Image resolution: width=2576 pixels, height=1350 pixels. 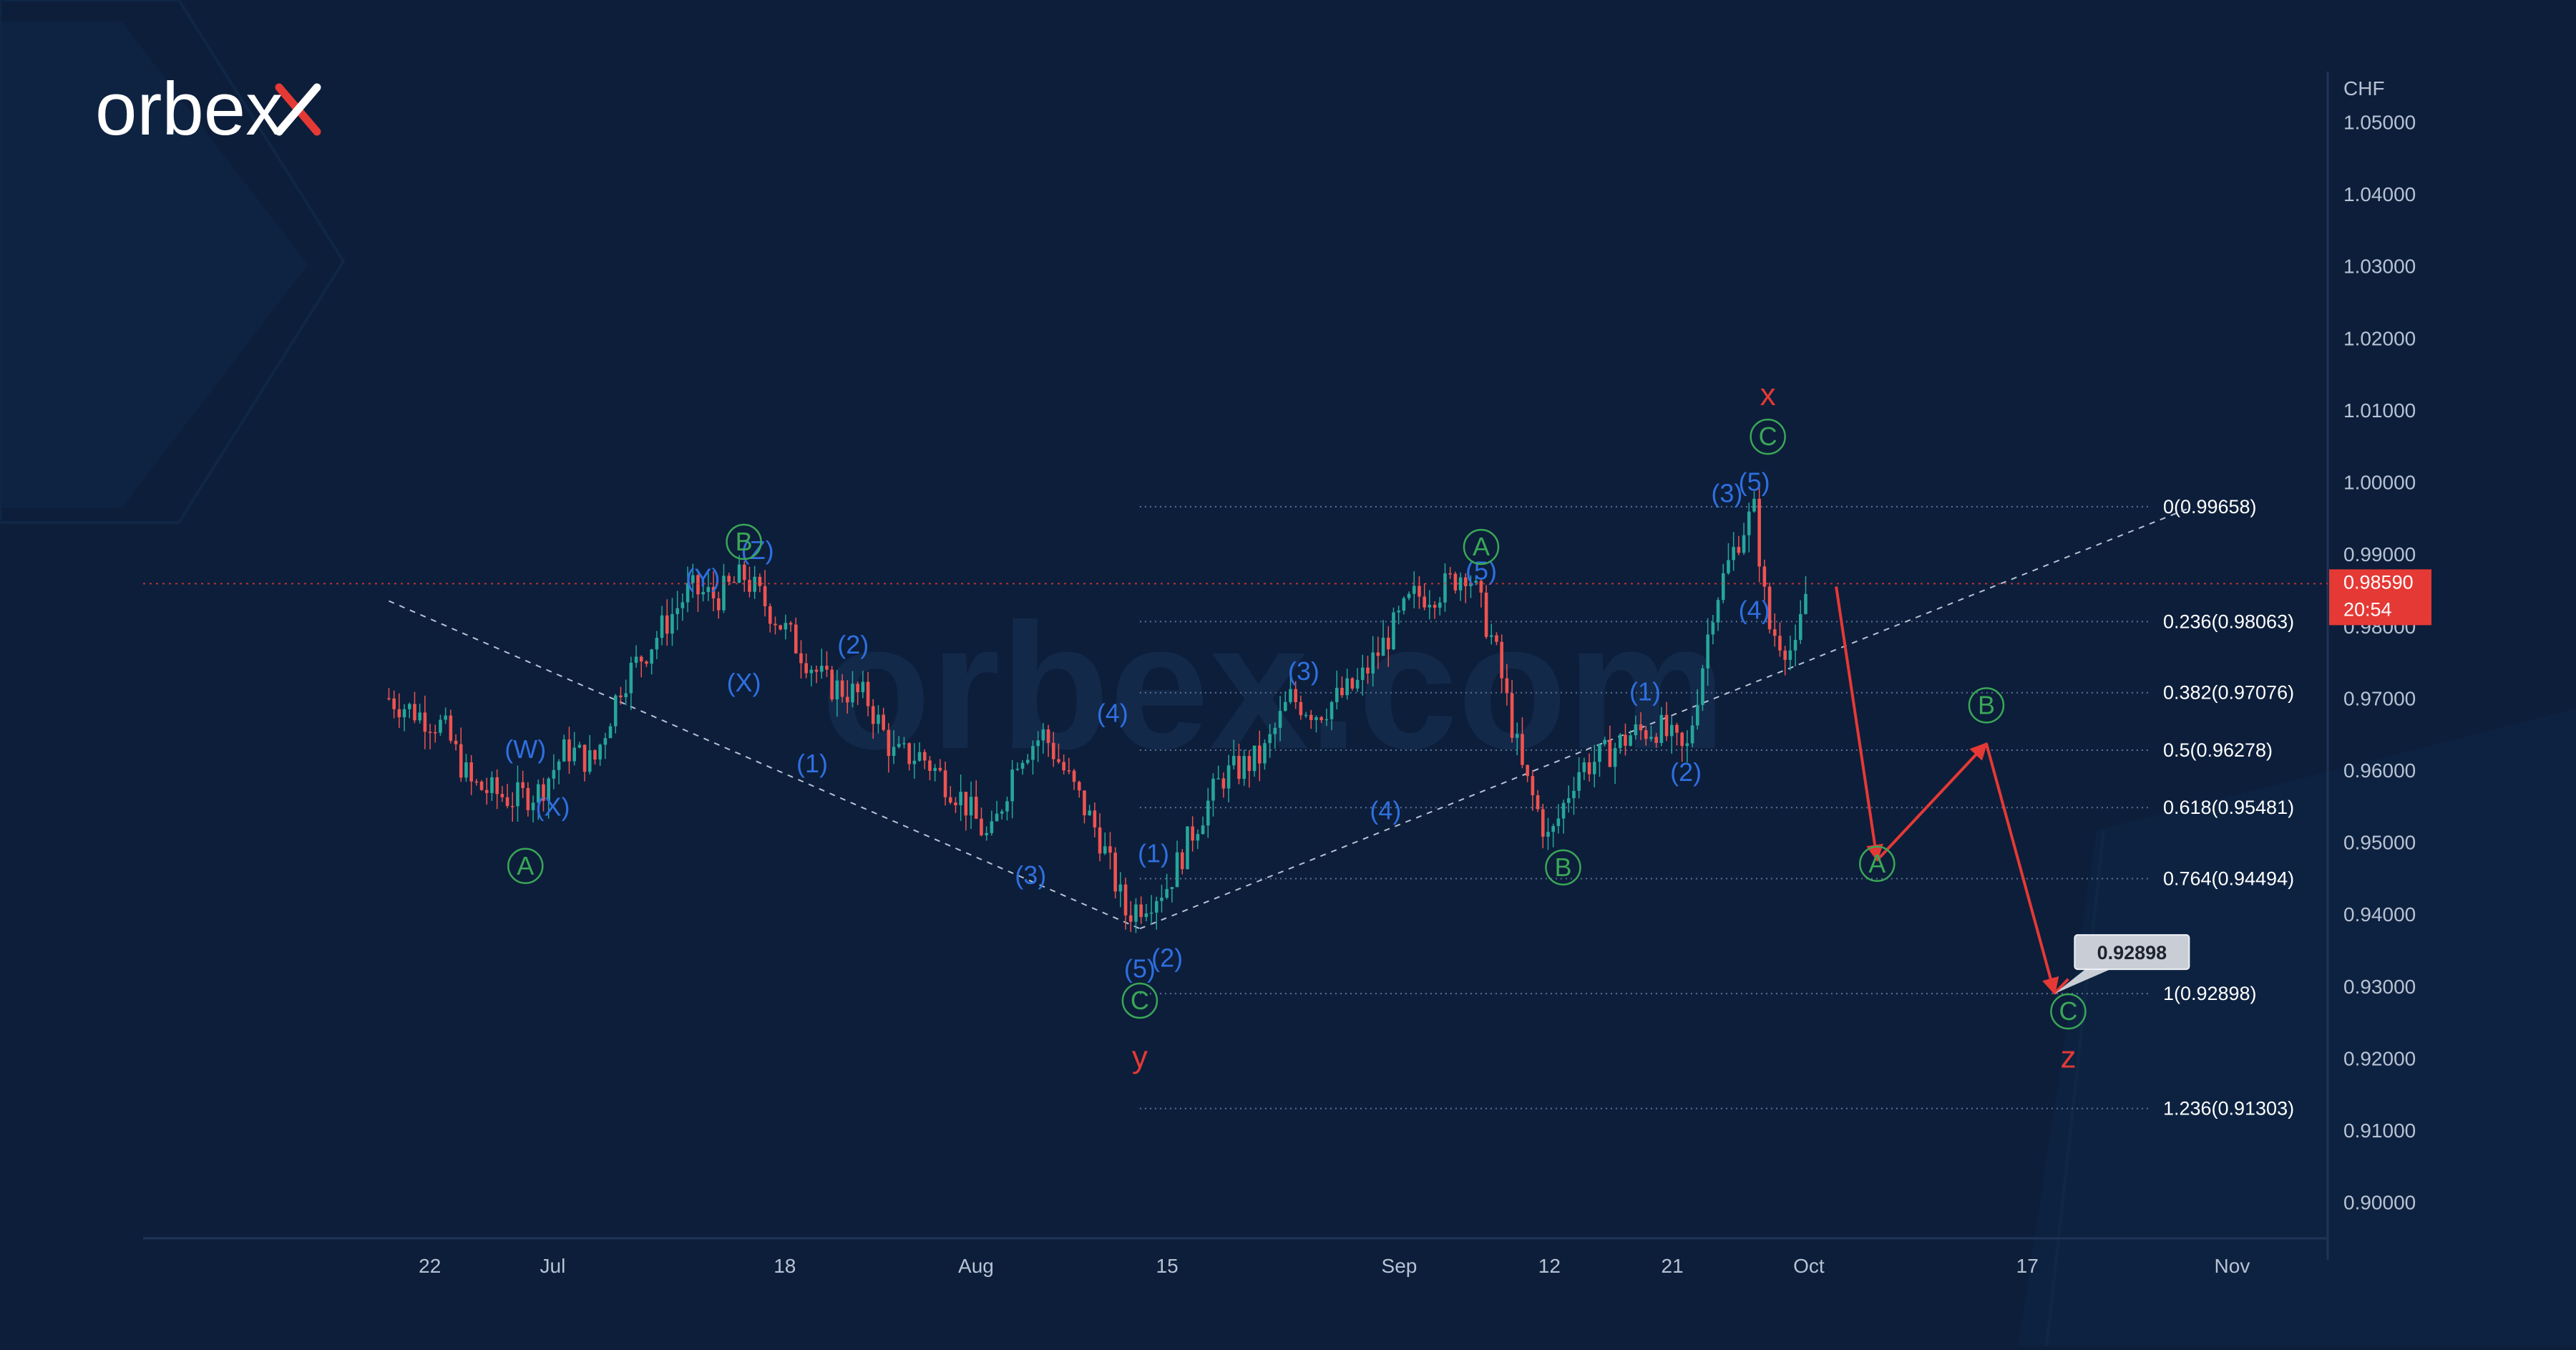 What do you see at coordinates (2379, 698) in the screenshot?
I see `y-tick-label: 0.97000` at bounding box center [2379, 698].